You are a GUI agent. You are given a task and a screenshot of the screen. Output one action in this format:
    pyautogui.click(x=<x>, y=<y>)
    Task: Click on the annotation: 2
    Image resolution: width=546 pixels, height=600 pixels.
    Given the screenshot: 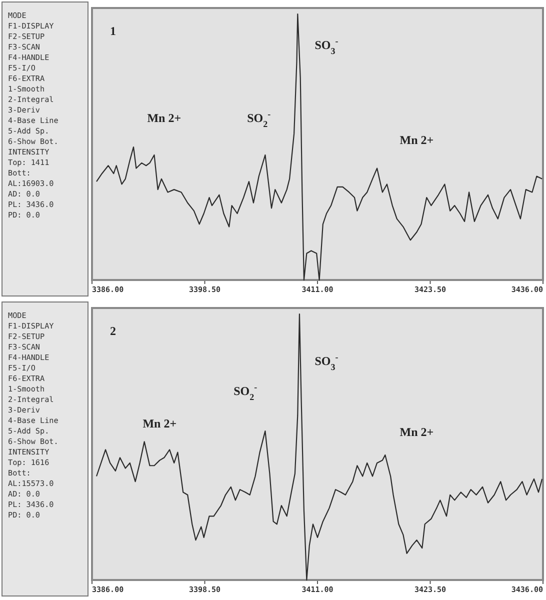 What is the action you would take?
    pyautogui.click(x=113, y=331)
    